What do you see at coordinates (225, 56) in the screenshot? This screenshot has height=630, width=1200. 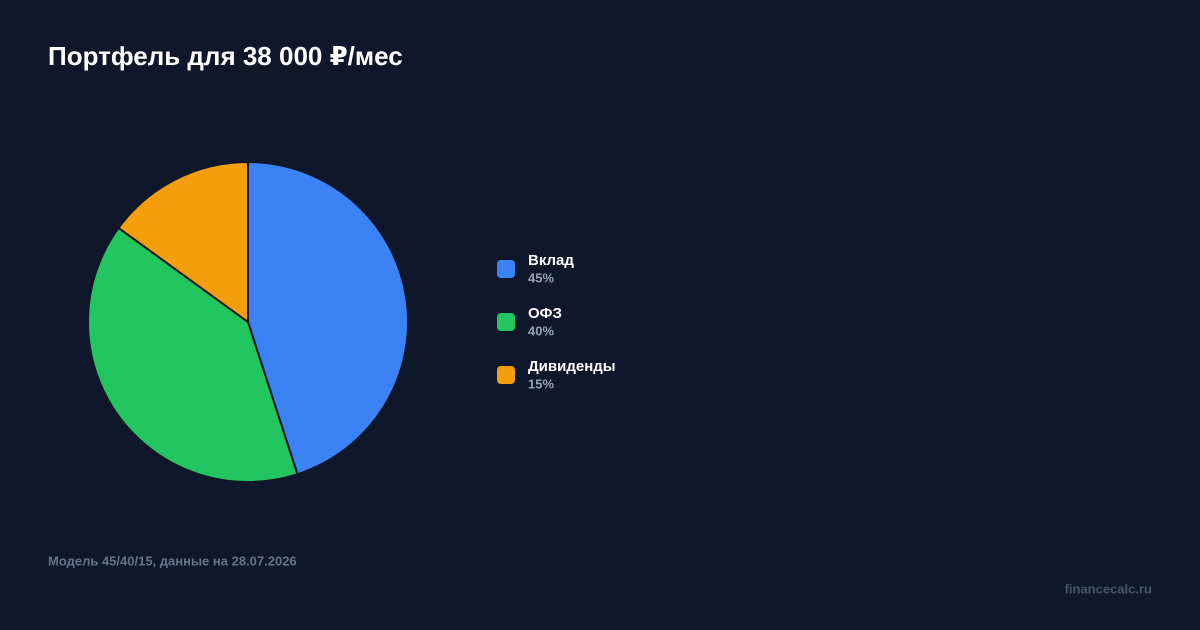 I see `chart-title: Портфель для 38 000 ₽/мес` at bounding box center [225, 56].